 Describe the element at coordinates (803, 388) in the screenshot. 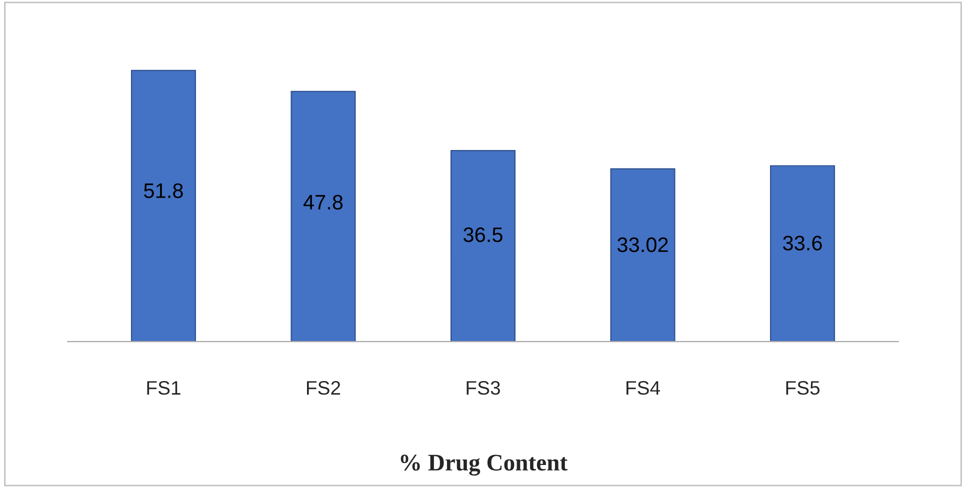

I see `x-tick-label: FS5` at that location.